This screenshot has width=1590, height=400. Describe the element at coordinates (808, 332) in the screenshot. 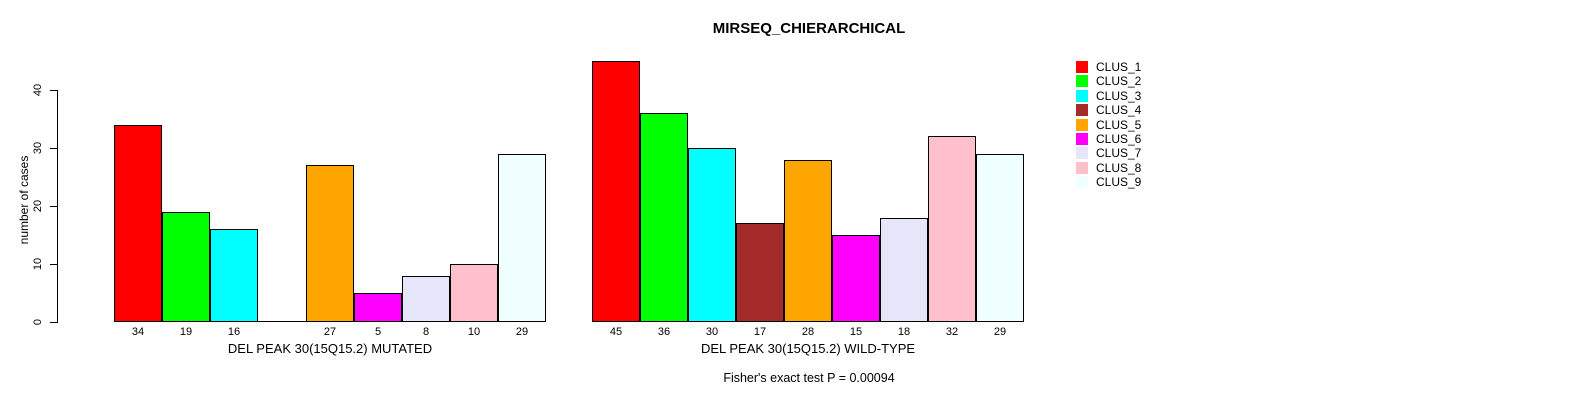

I see `bar-value-label: 28` at that location.